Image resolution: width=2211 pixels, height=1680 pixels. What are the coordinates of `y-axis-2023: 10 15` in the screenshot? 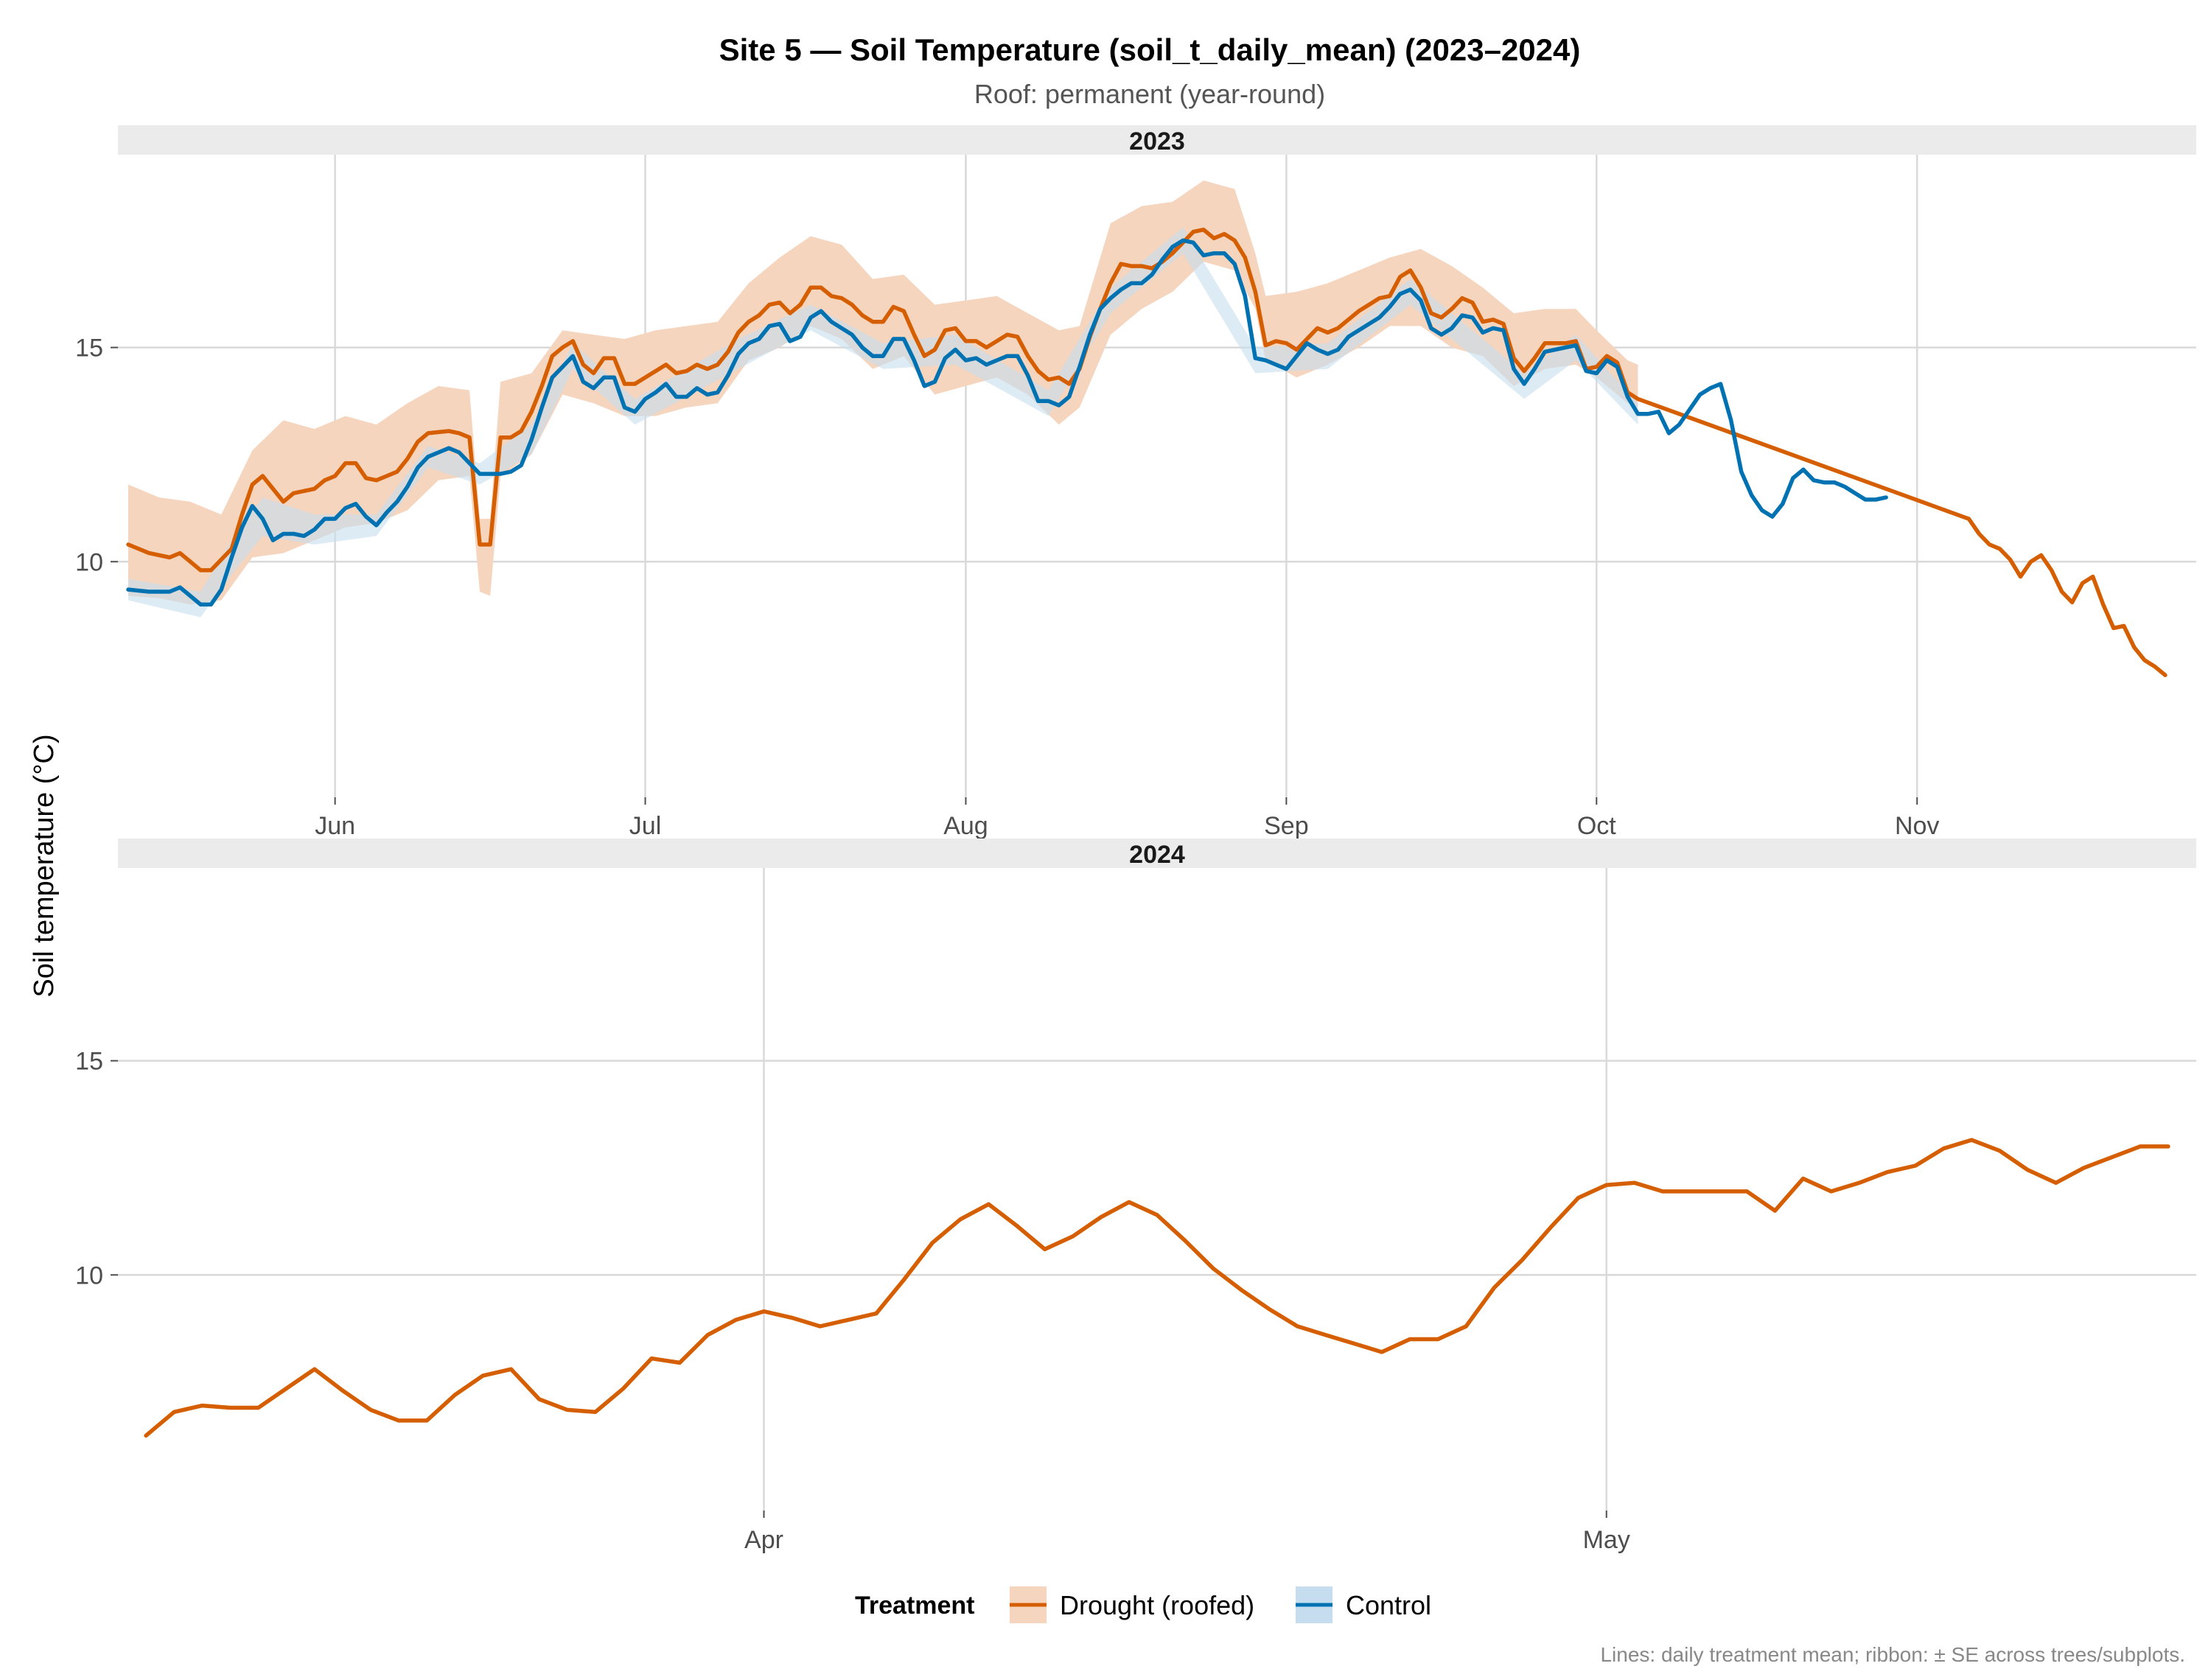 It's located at (97, 455).